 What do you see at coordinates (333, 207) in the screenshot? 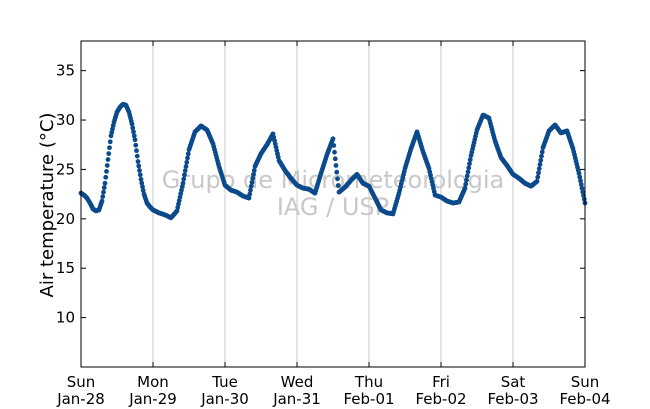
I see `watermark-line-2: IAG / USP` at bounding box center [333, 207].